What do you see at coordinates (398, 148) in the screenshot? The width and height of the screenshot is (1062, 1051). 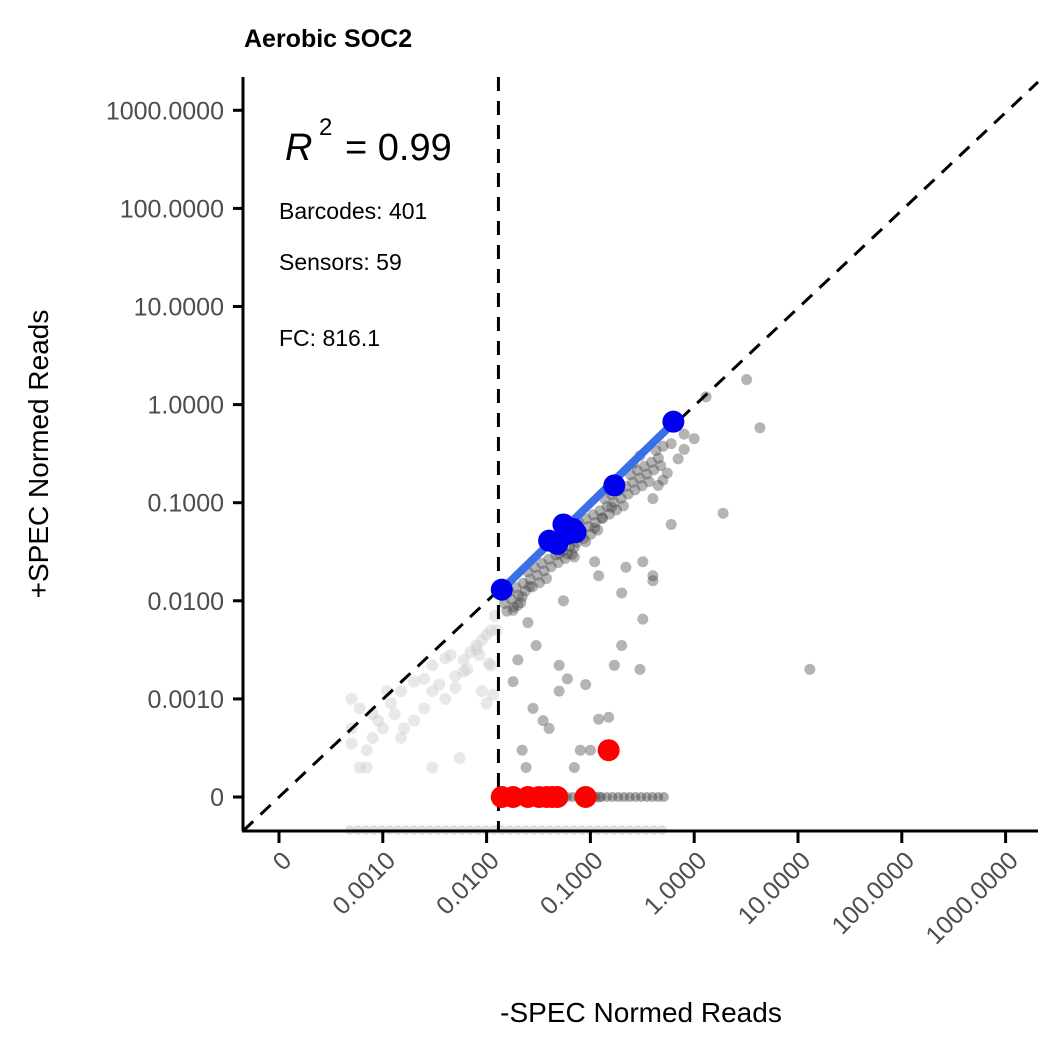 I see `r2-value: = 0.99` at bounding box center [398, 148].